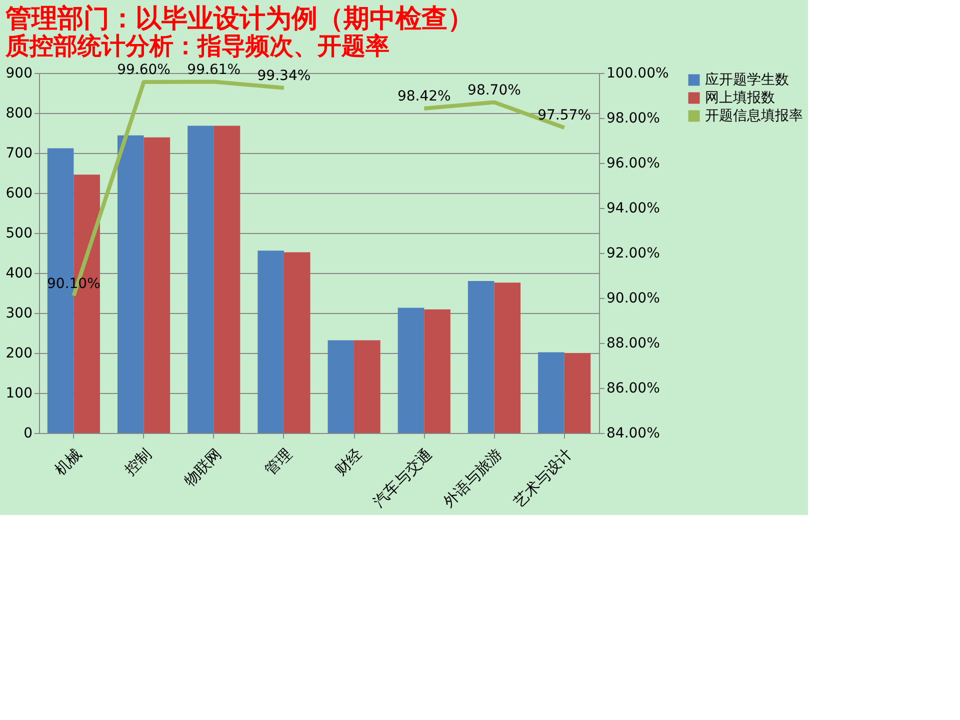  What do you see at coordinates (19, 114) in the screenshot?
I see `y-tick-label: 800` at bounding box center [19, 114].